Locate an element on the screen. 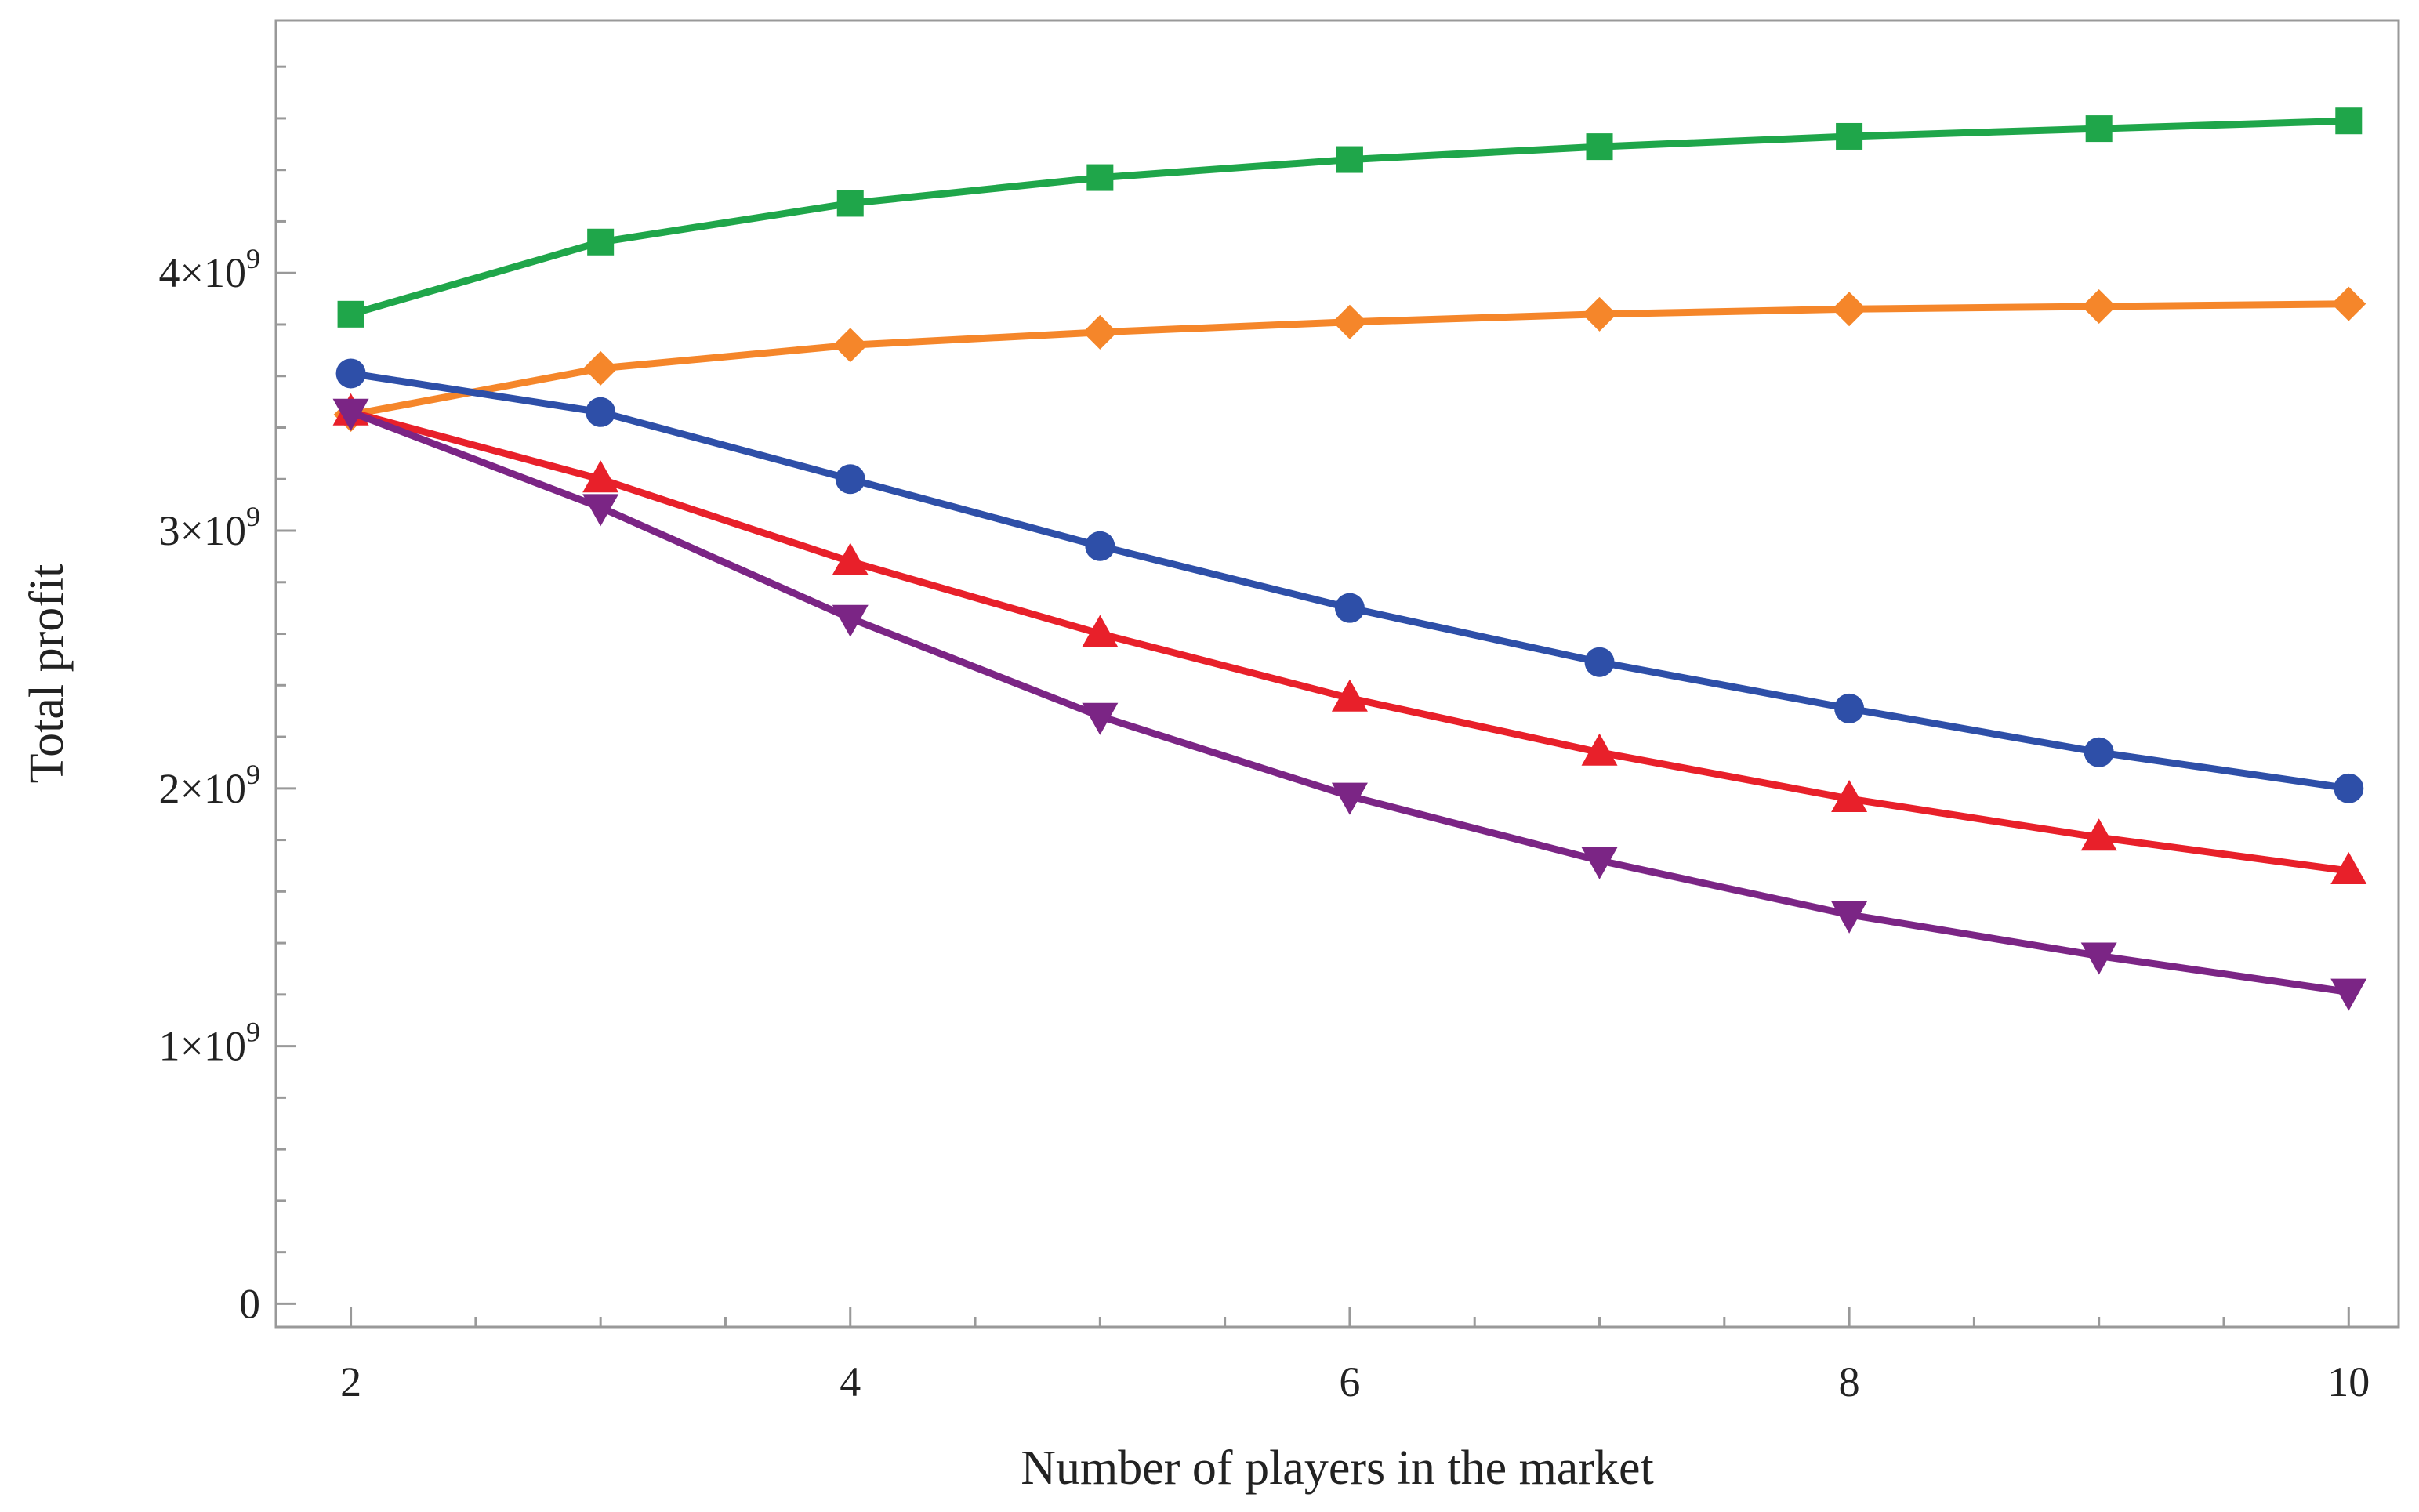  y-tick-mantissa: 4×10 is located at coordinates (202, 272).